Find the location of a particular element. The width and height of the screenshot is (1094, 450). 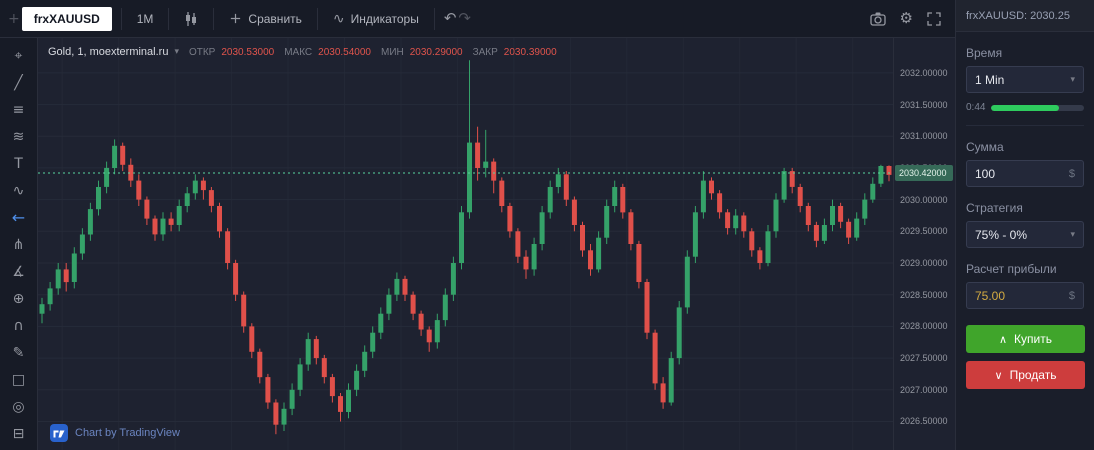

axis-tick: 2029.00000 is located at coordinates (924, 263).